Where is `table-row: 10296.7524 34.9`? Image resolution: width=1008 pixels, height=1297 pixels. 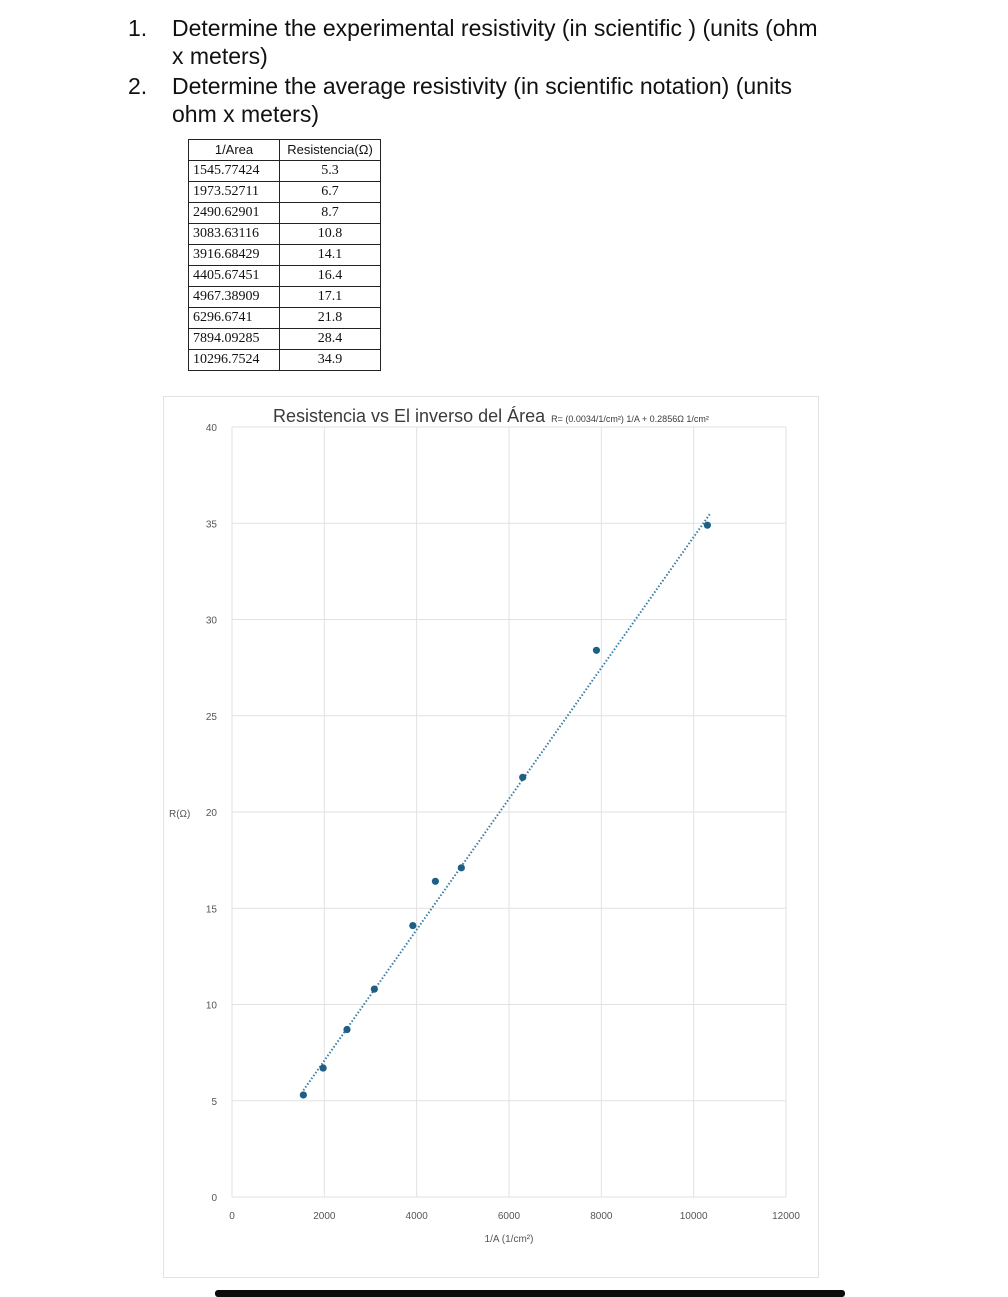
table-row: 10296.7524 34.9 is located at coordinates (284, 360).